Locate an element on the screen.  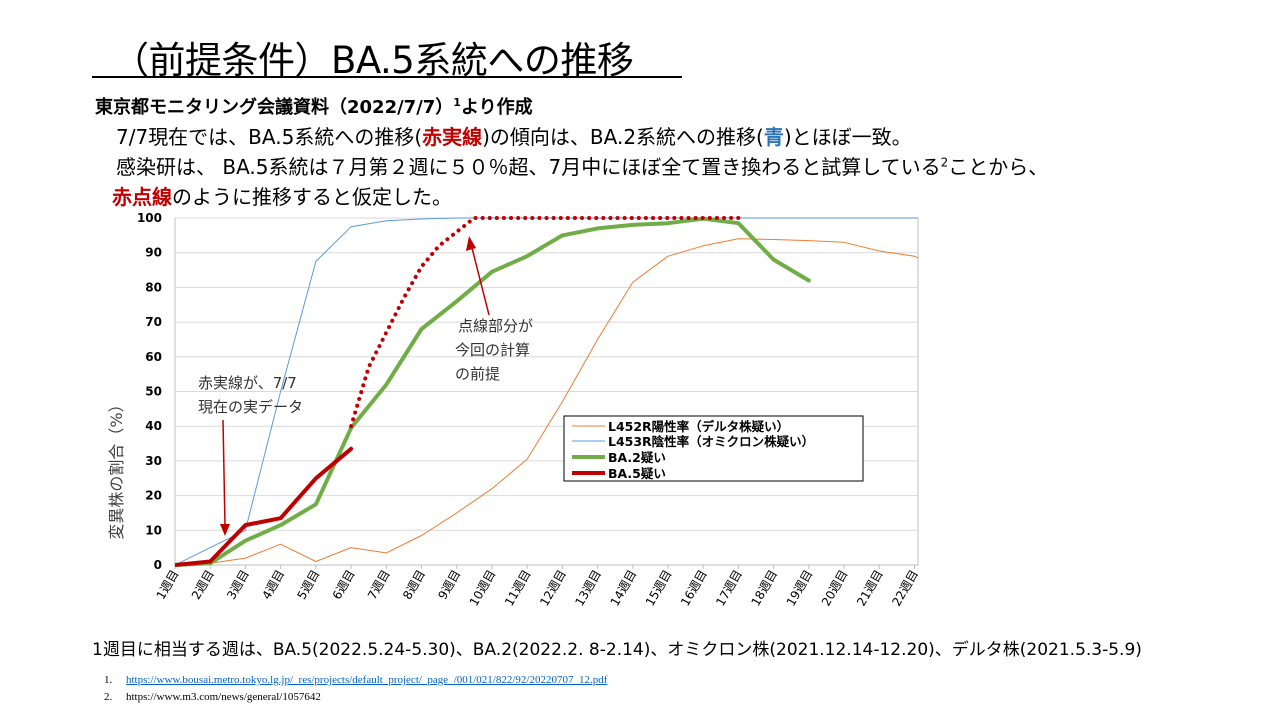
page-title: （前提条件）BA.5系統への推移 is located at coordinates (373, 60).